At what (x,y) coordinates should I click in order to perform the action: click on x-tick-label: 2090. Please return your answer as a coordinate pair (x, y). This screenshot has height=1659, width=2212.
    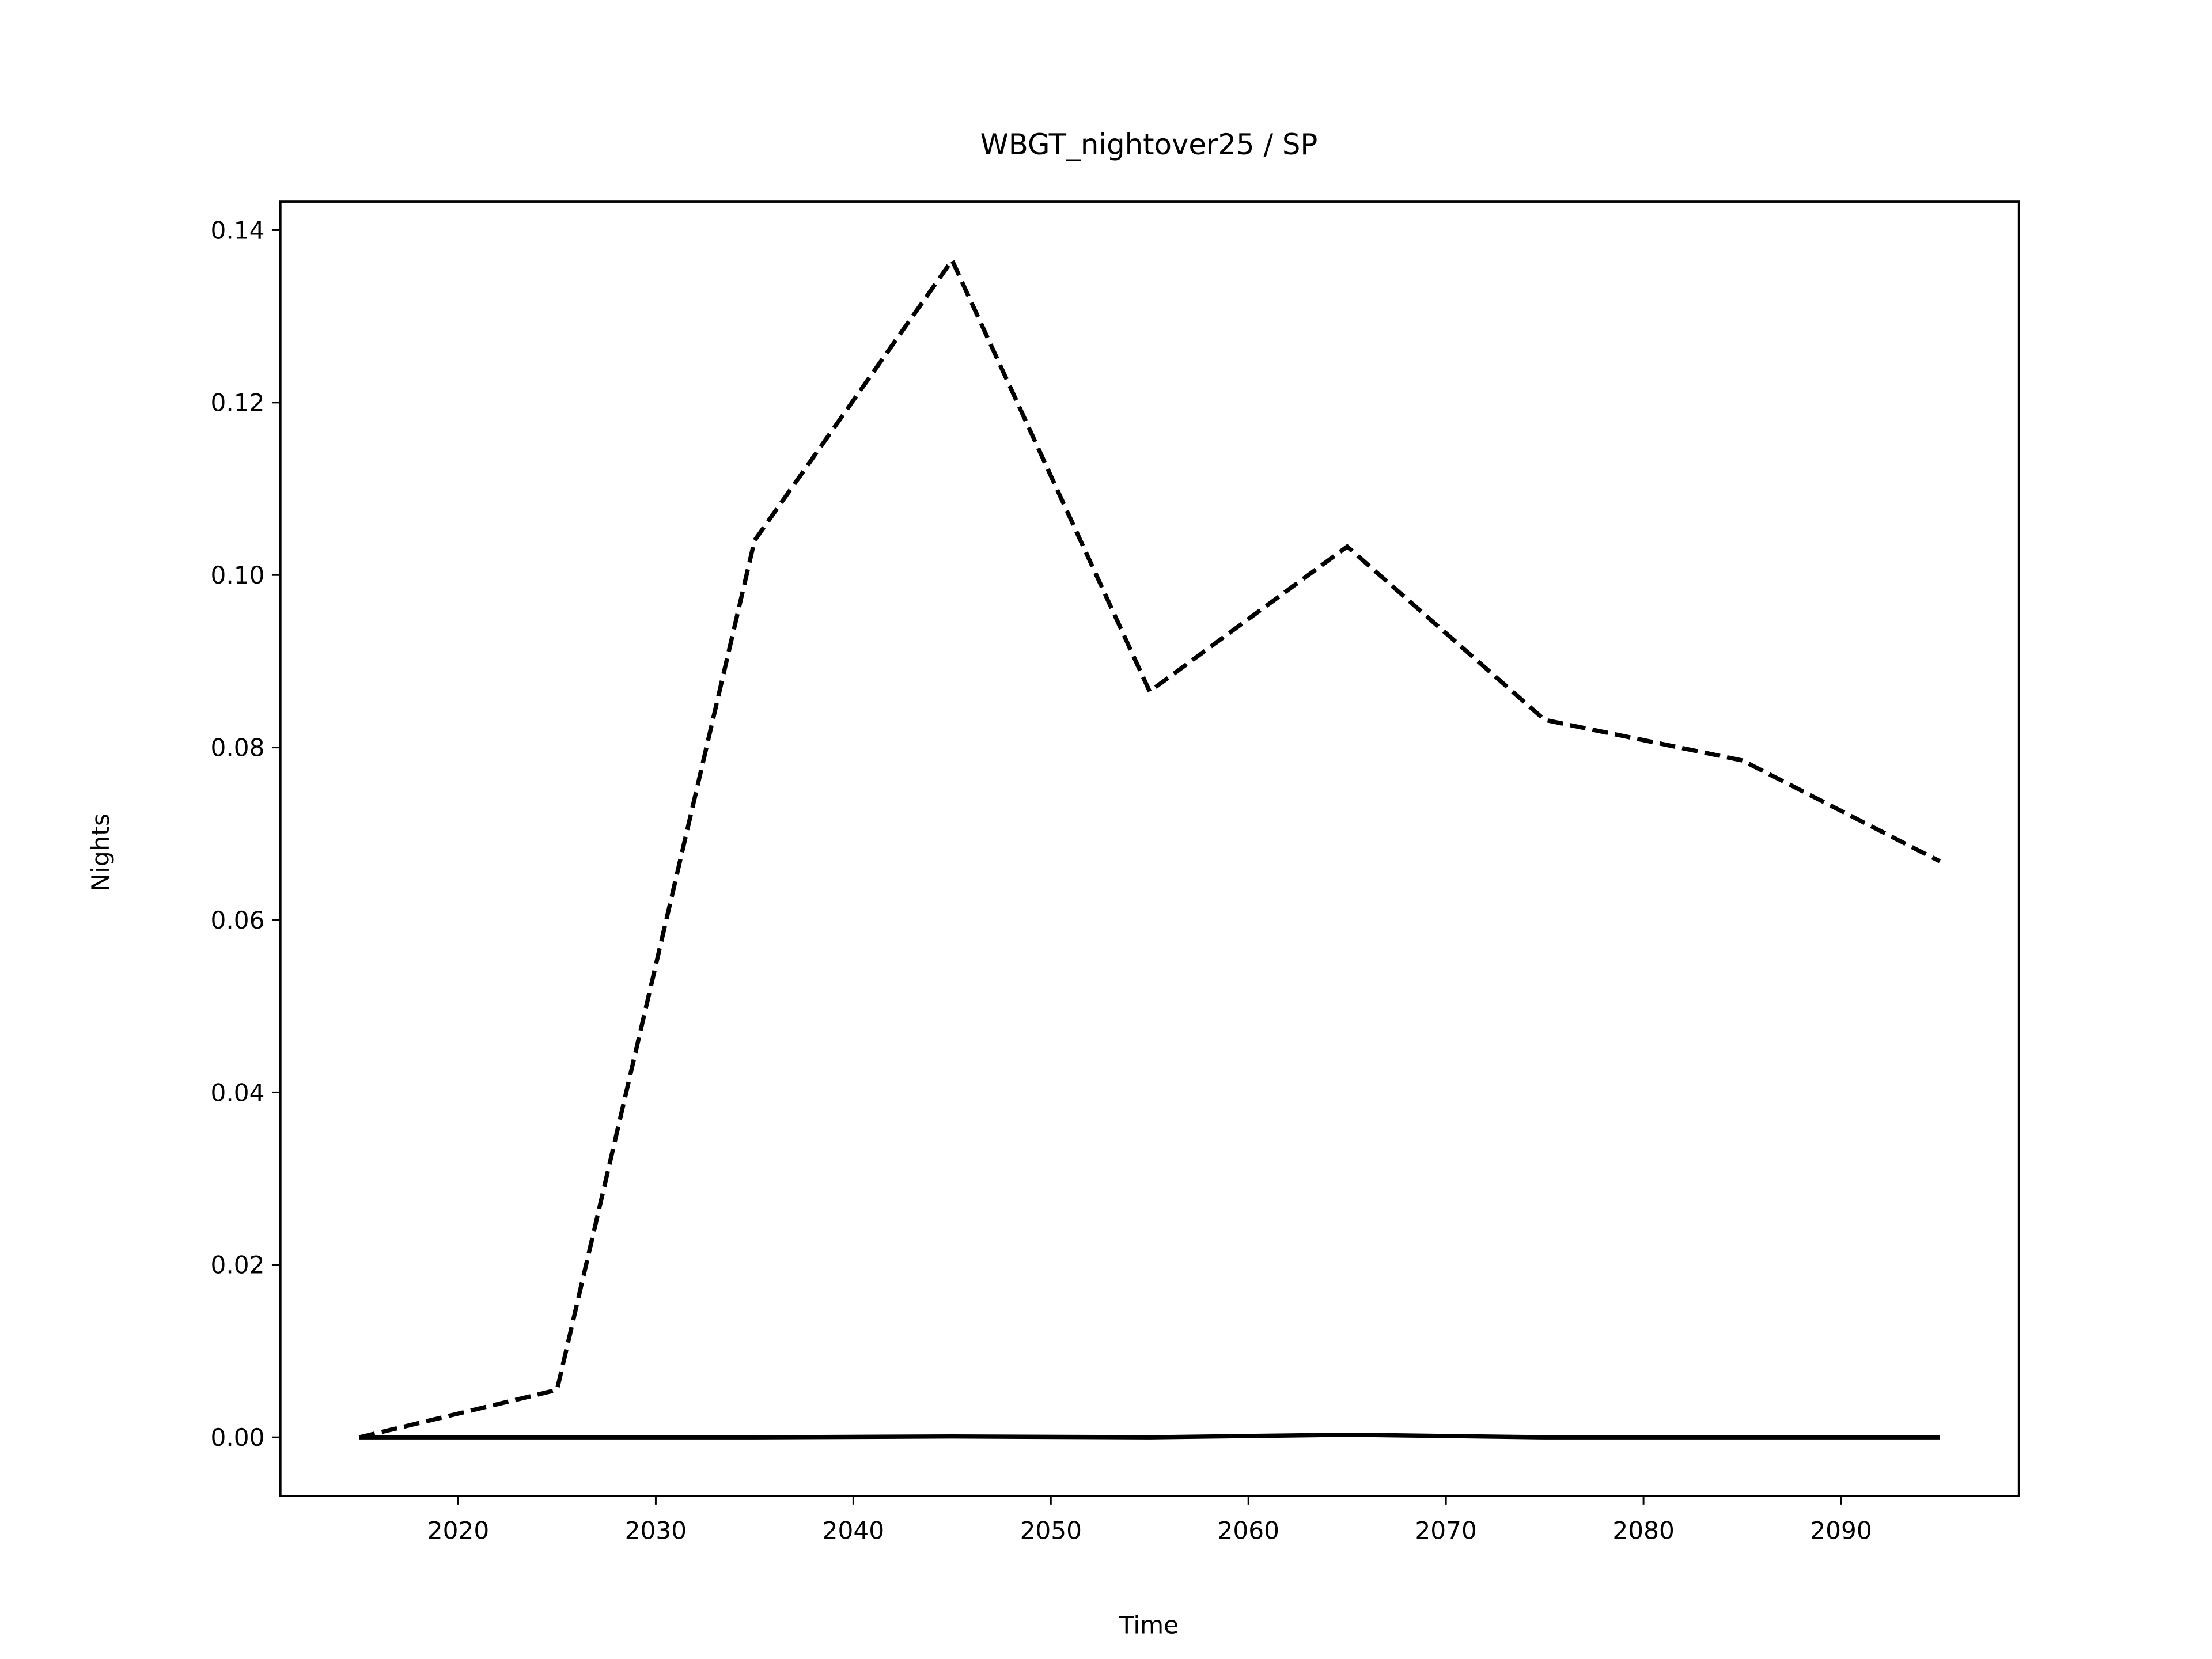
    Looking at the image, I should click on (1841, 1530).